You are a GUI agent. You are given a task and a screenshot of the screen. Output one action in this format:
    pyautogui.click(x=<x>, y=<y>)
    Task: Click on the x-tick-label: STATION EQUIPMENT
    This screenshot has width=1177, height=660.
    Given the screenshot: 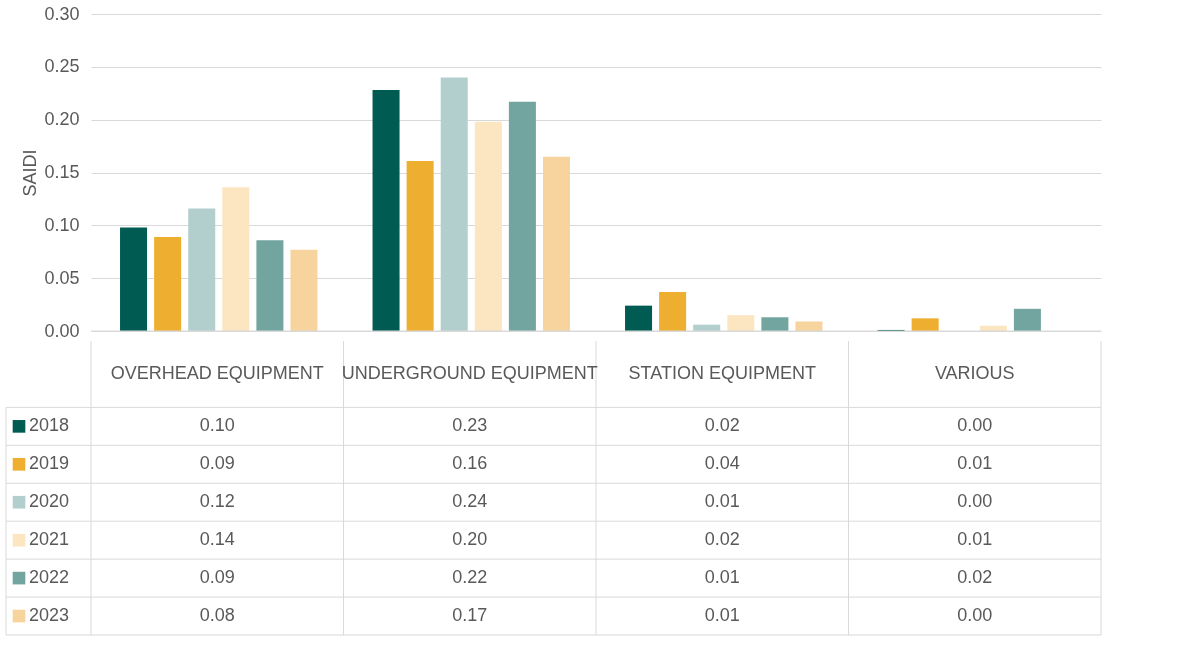 What is the action you would take?
    pyautogui.click(x=722, y=373)
    